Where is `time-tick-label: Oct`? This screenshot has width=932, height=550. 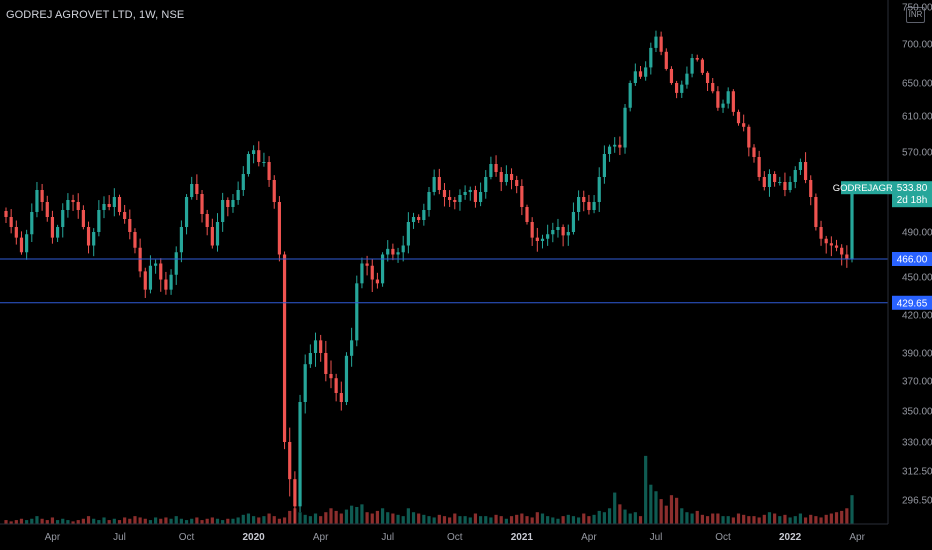 time-tick-label: Oct is located at coordinates (455, 537).